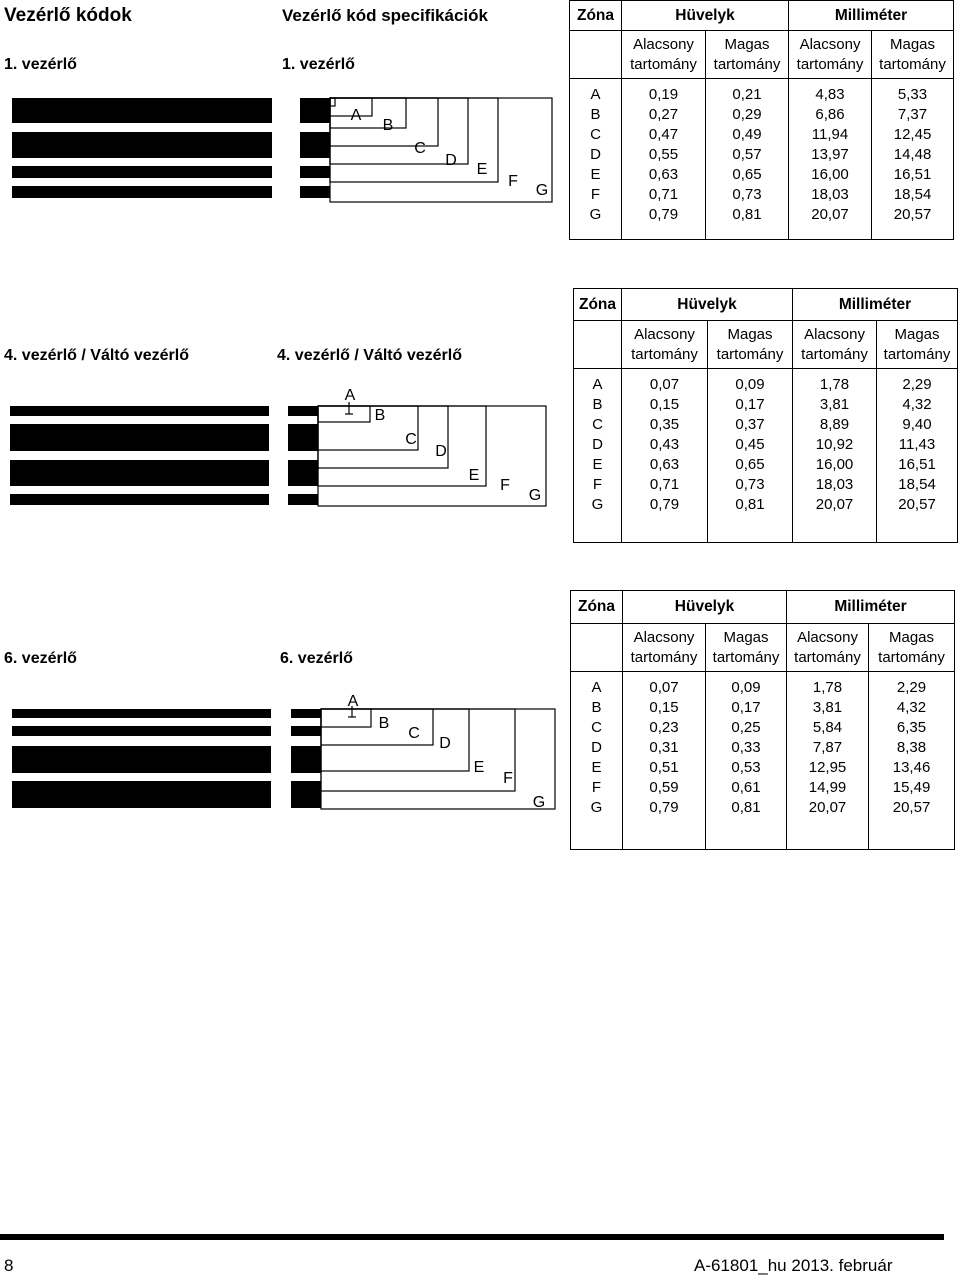 Image resolution: width=960 pixels, height=1277 pixels. Describe the element at coordinates (96, 355) in the screenshot. I see `section2-left-label: 4. vezérlő / Váltó vezérlő` at that location.